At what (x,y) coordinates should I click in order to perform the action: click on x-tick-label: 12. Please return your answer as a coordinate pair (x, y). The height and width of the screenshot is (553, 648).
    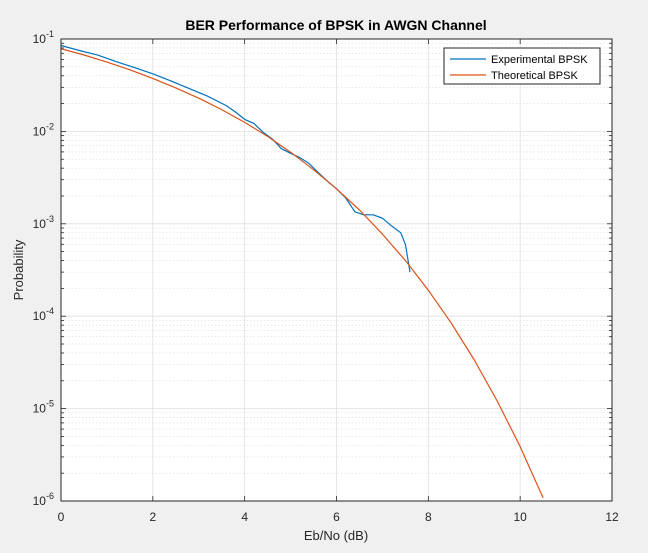
    Looking at the image, I should click on (612, 517).